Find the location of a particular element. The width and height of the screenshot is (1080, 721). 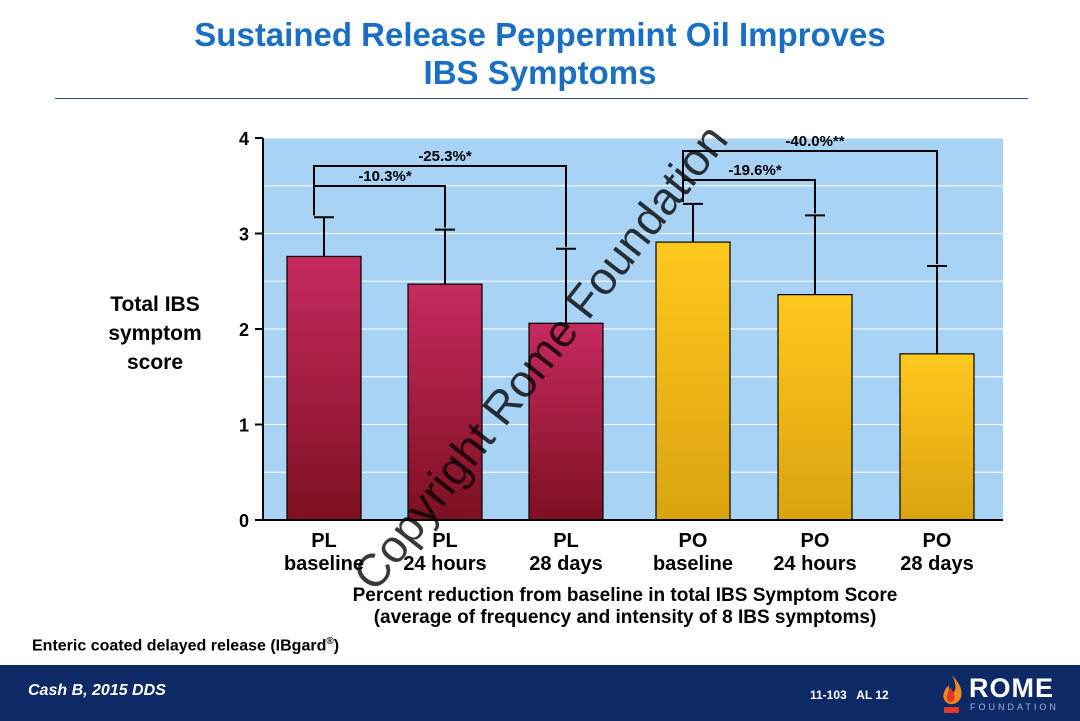

comparison-label: -10.3%* is located at coordinates (385, 176).